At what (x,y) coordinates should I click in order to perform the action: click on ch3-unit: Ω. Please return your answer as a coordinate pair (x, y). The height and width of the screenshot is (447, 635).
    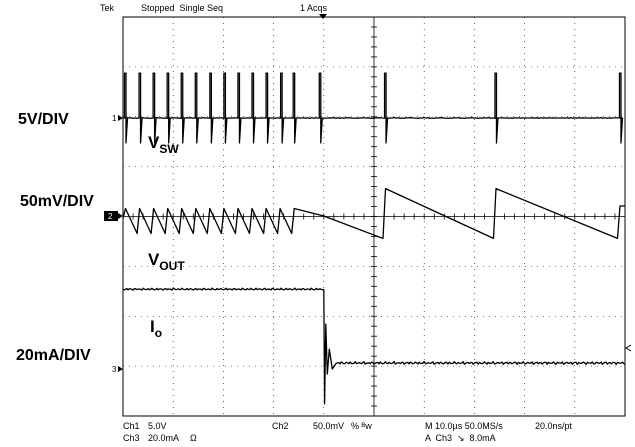
    Looking at the image, I should click on (193, 438).